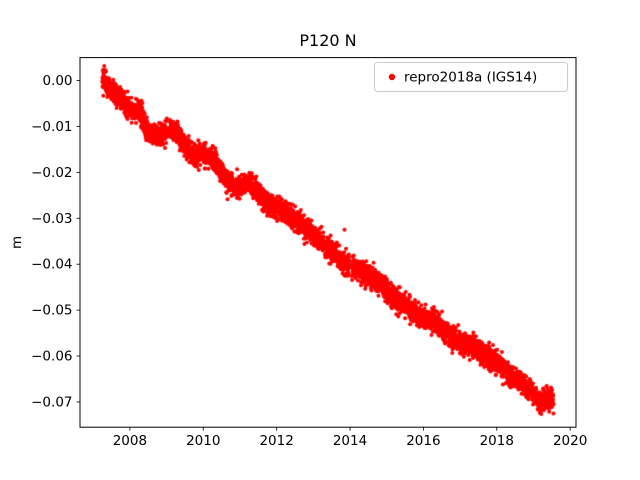  What do you see at coordinates (570, 441) in the screenshot?
I see `x-tick-label: 2020` at bounding box center [570, 441].